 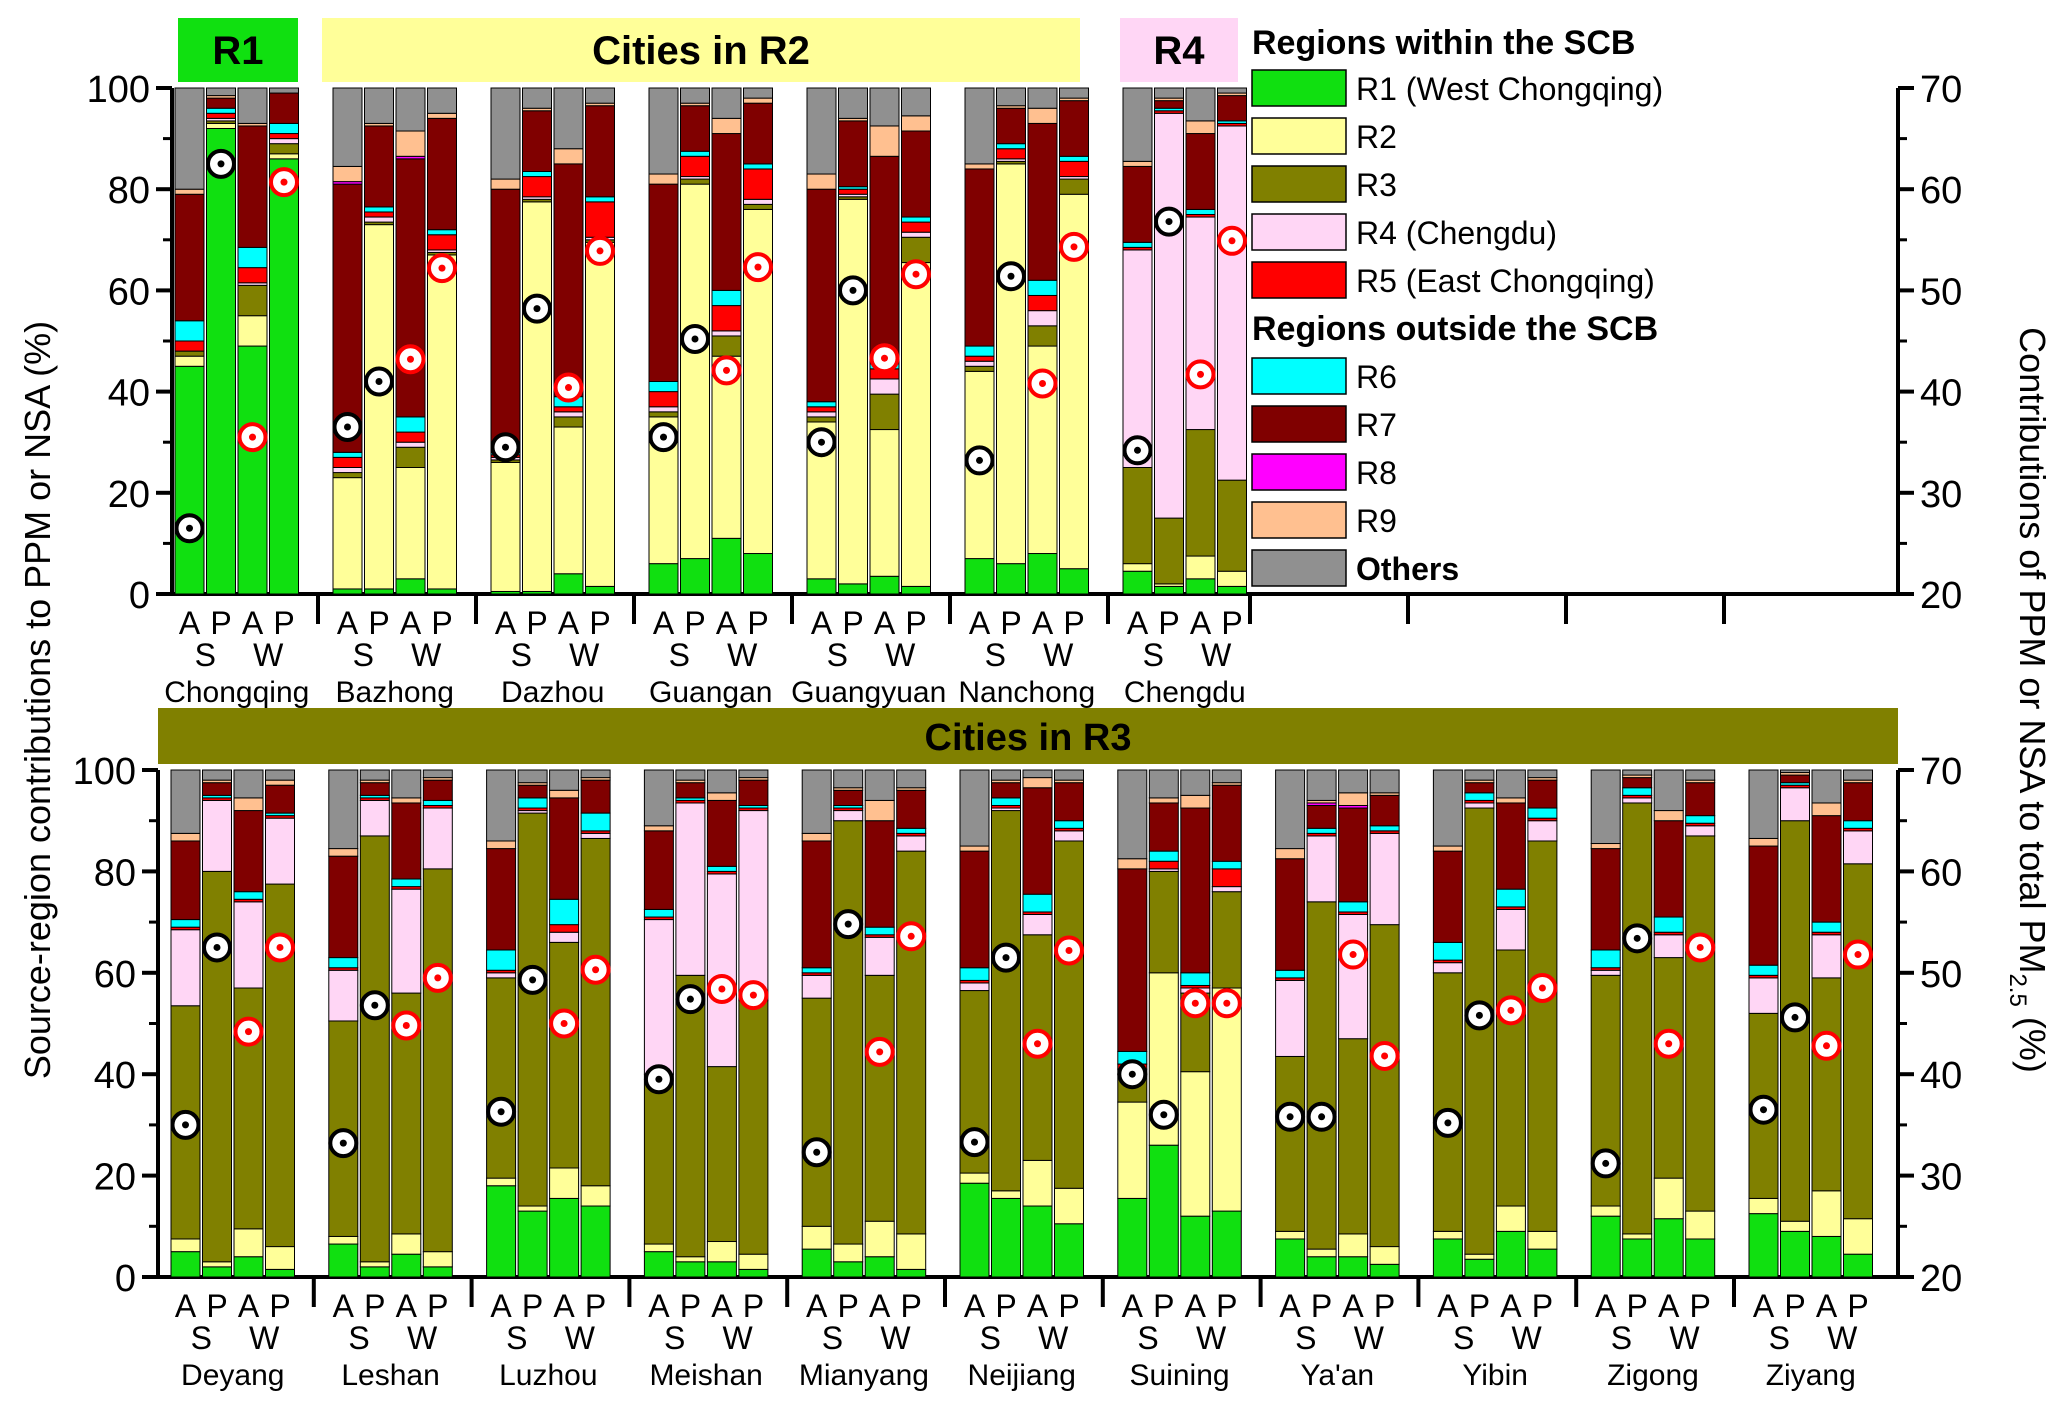 I want to click on city-name-label: Dazhou, so click(x=552, y=692).